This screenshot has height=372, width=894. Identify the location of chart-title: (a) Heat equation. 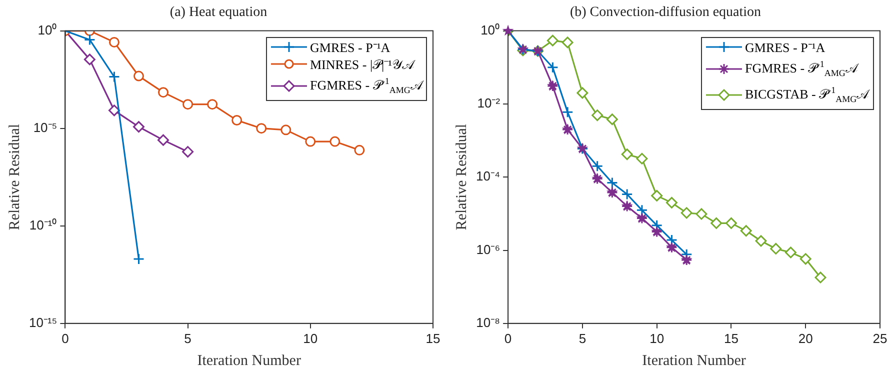
(219, 12).